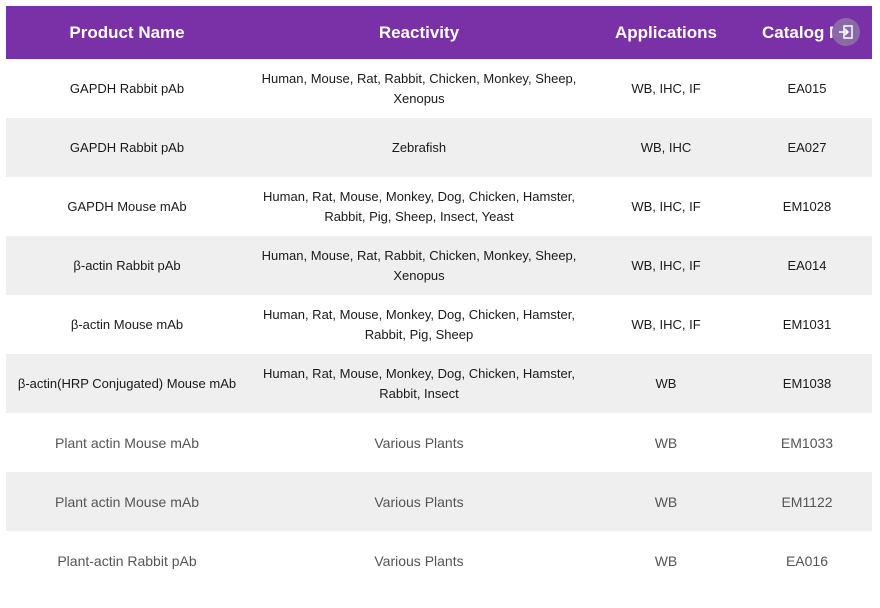  I want to click on exit-icon, so click(846, 32).